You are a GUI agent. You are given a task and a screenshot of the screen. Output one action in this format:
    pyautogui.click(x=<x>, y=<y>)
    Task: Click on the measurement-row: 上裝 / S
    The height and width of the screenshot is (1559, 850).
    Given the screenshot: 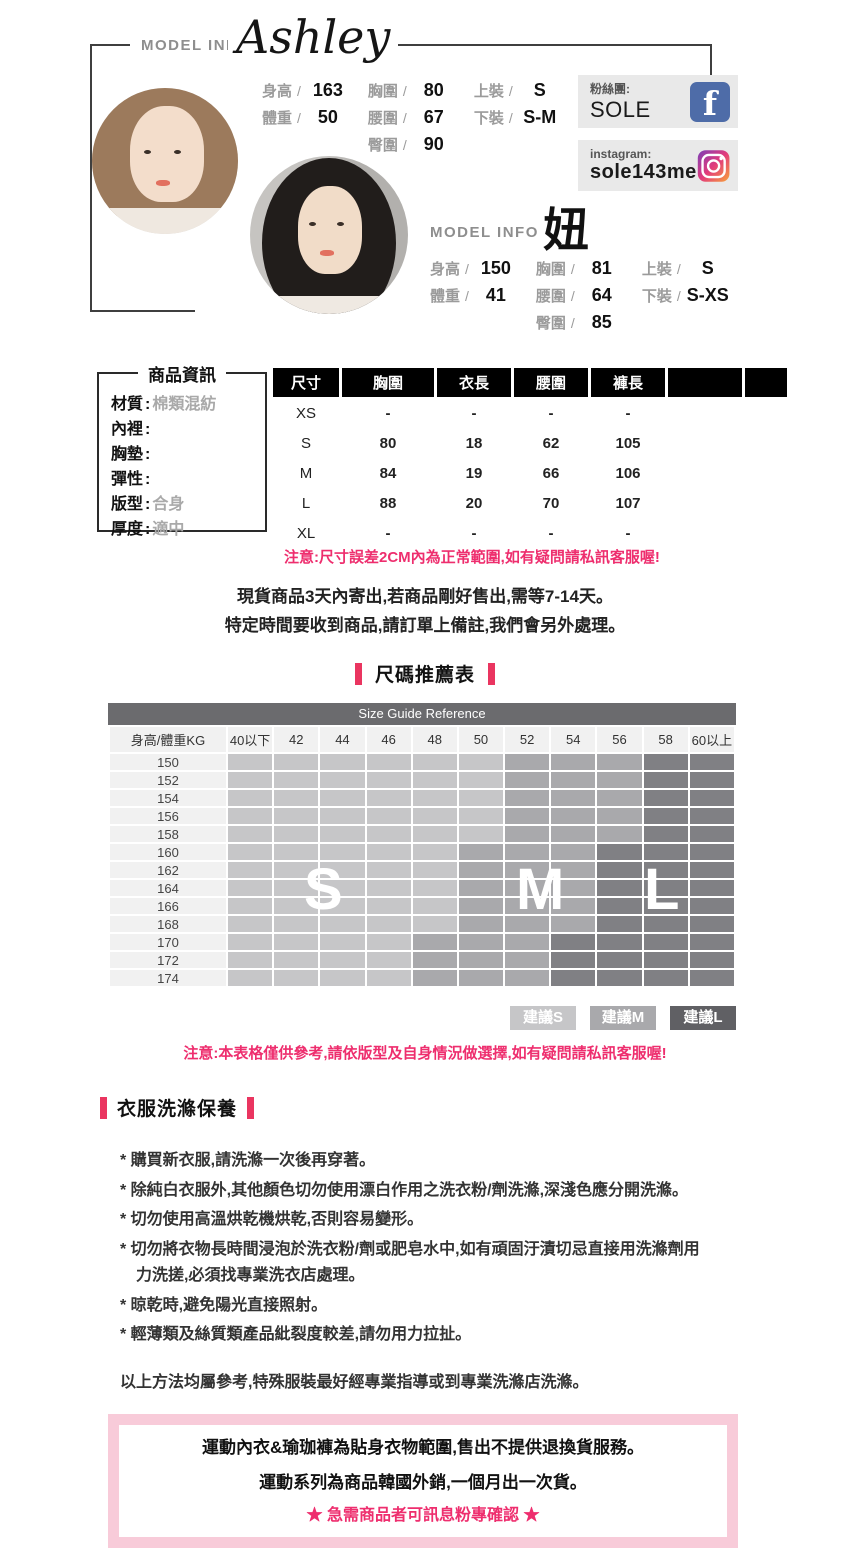 What is the action you would take?
    pyautogui.click(x=509, y=90)
    